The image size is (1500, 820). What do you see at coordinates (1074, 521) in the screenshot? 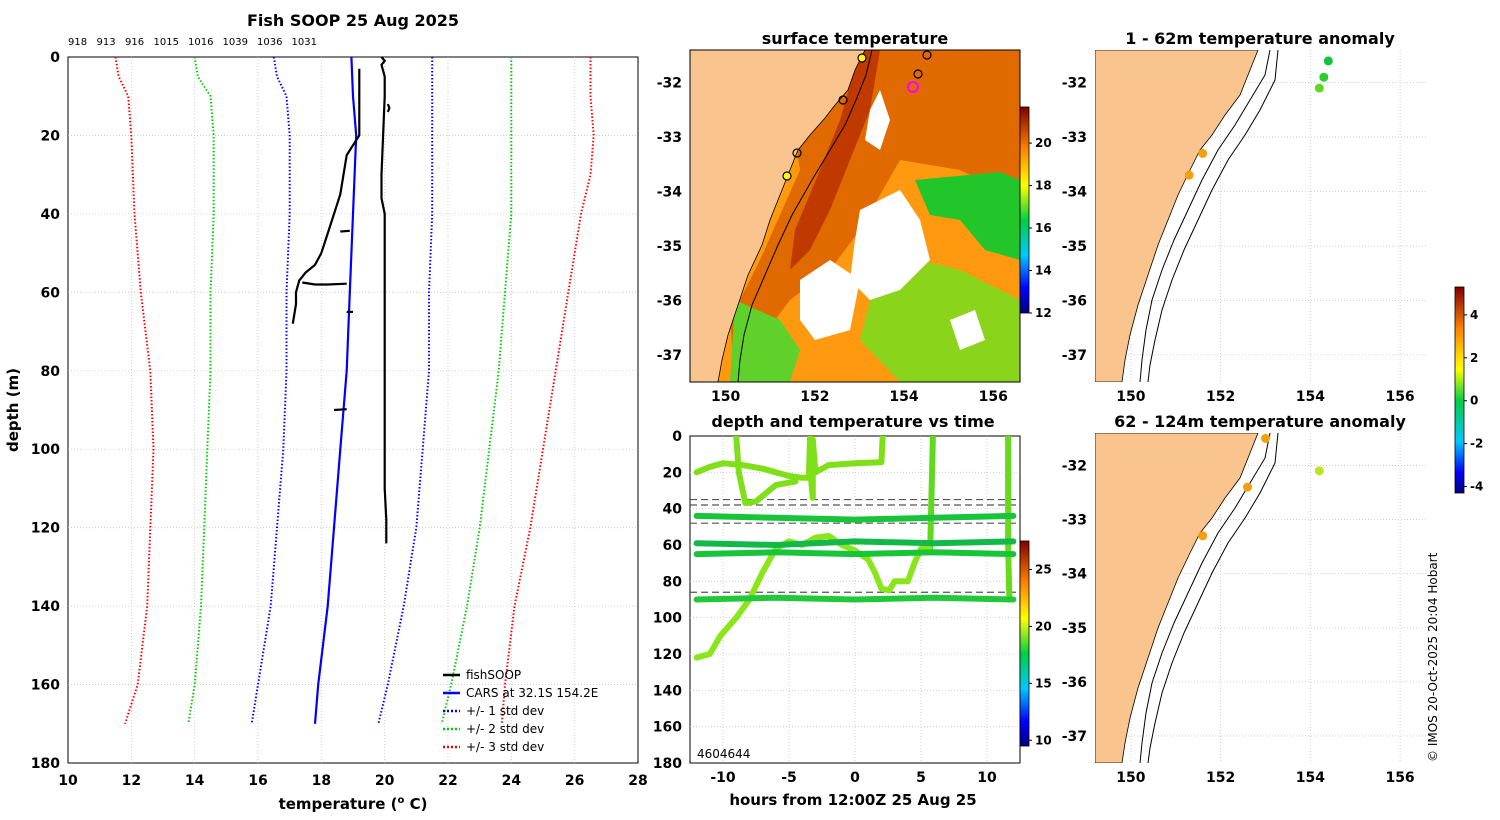
I see `y-tick-label: -33` at bounding box center [1074, 521].